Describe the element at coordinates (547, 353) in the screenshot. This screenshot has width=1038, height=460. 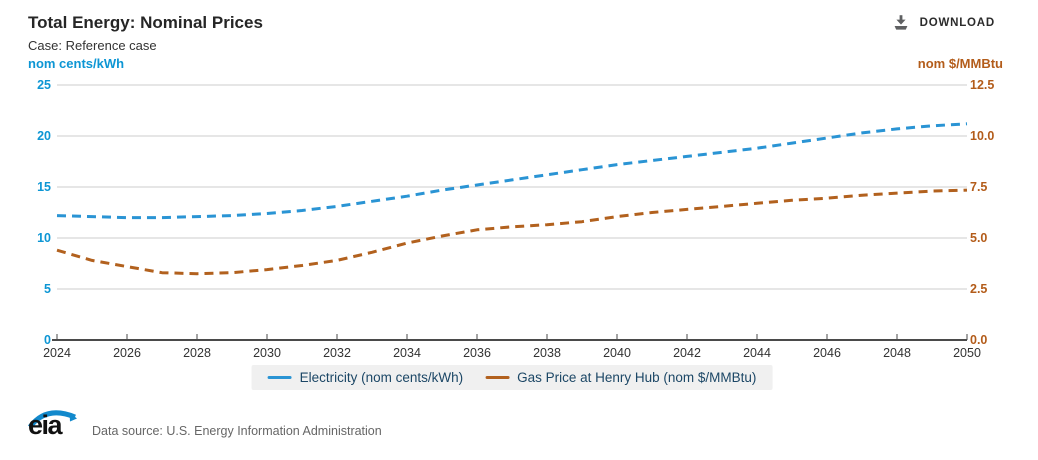
I see `x-tick-label: 2038` at that location.